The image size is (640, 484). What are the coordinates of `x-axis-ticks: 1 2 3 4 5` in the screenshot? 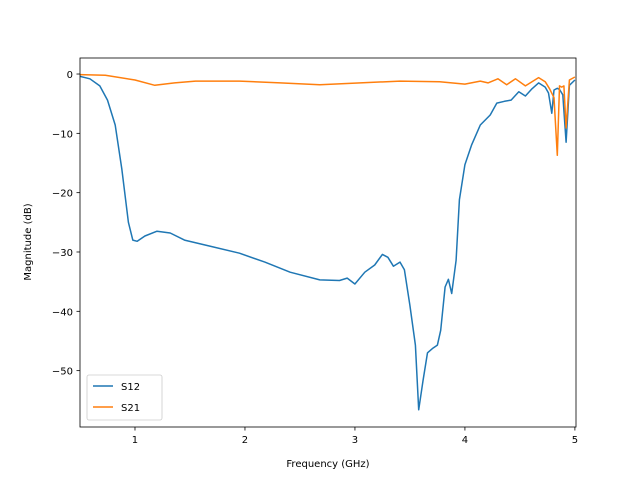 It's located at (355, 436).